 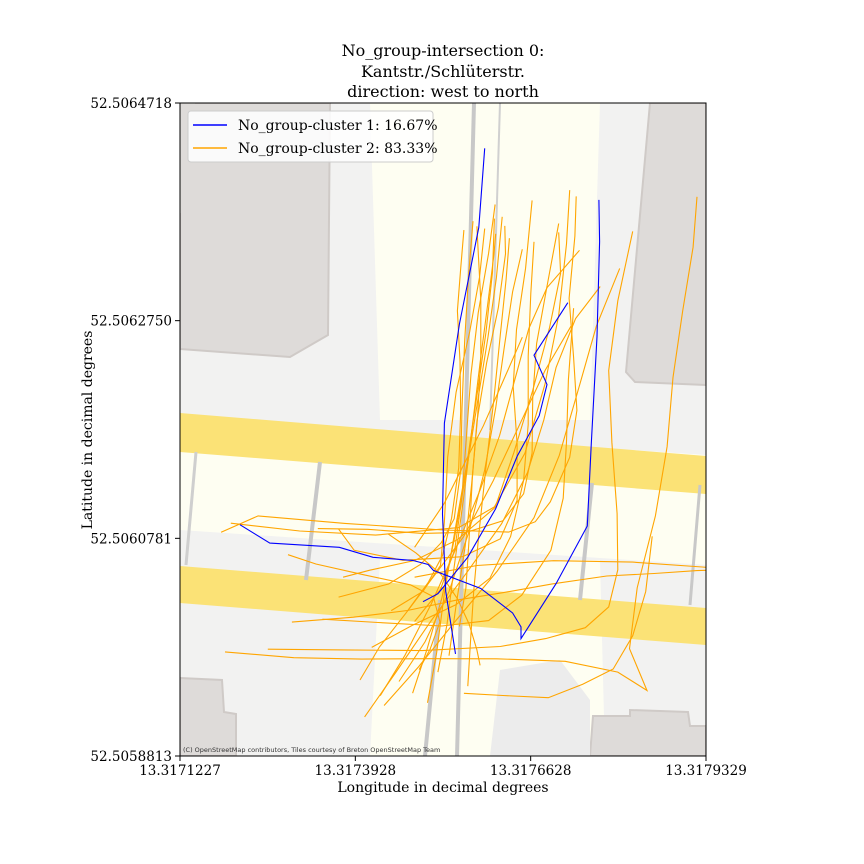 I want to click on x-tick-label: 13.3176628, so click(x=531, y=771).